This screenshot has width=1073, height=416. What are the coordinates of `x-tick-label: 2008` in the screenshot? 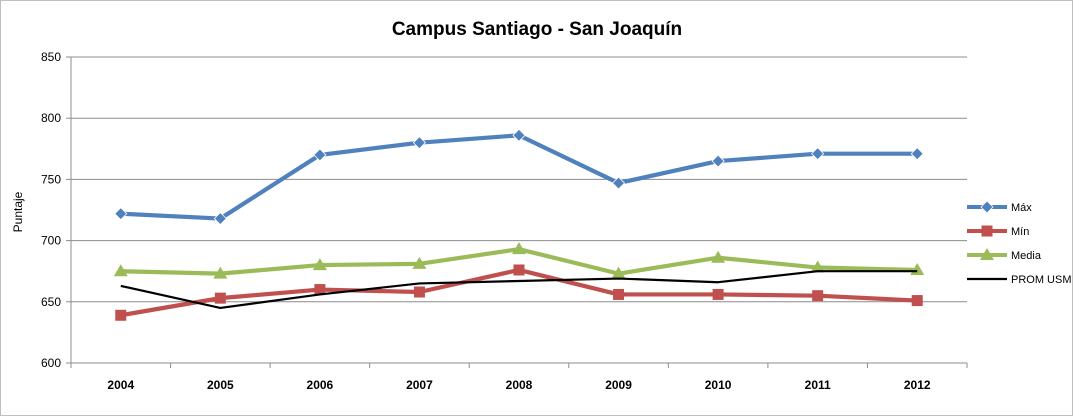 It's located at (519, 385).